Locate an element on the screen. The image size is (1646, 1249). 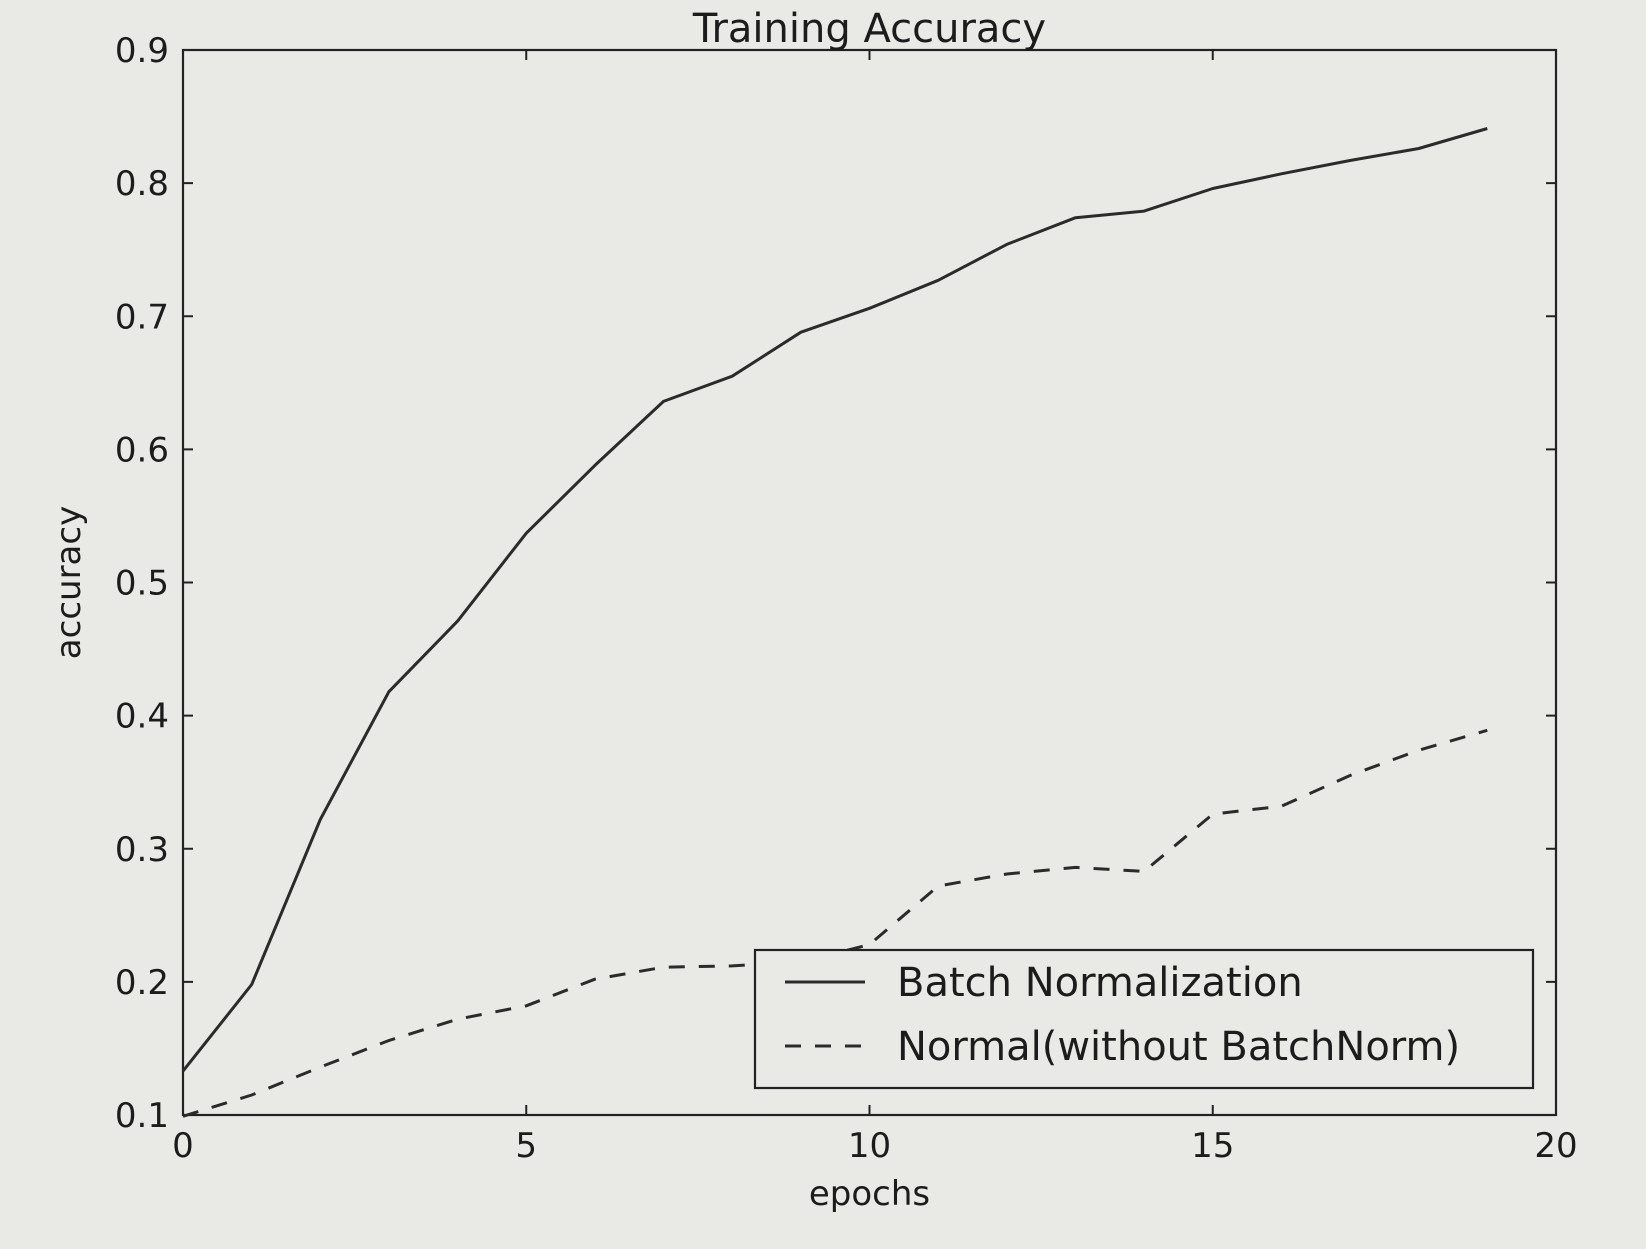
chart-title: Training Accuracy is located at coordinates (869, 29).